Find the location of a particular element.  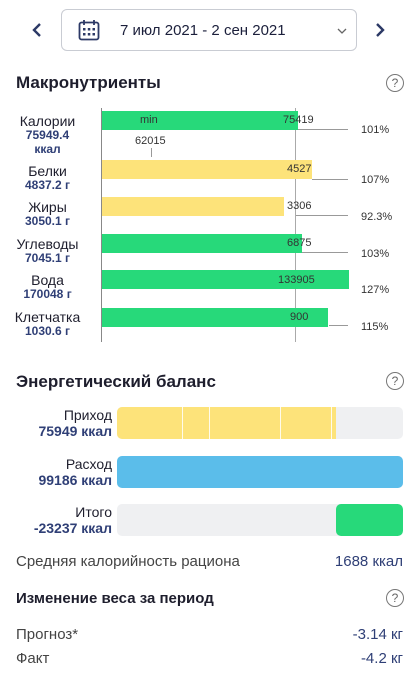

macro-name: Углеводы is located at coordinates (47, 244).